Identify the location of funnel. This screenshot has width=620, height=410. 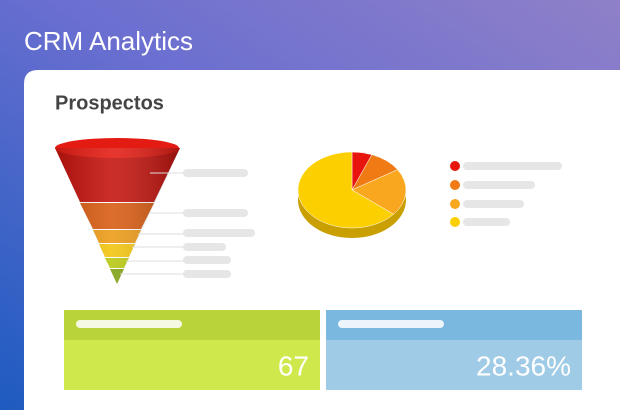
(155, 211).